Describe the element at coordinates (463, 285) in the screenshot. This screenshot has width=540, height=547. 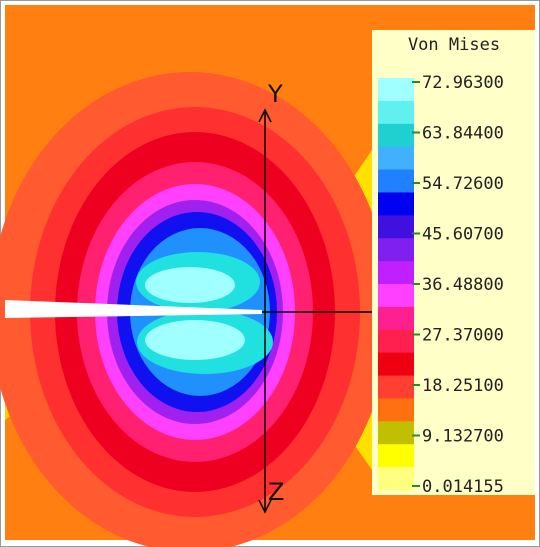
I see `tick-label: 36.48800` at that location.